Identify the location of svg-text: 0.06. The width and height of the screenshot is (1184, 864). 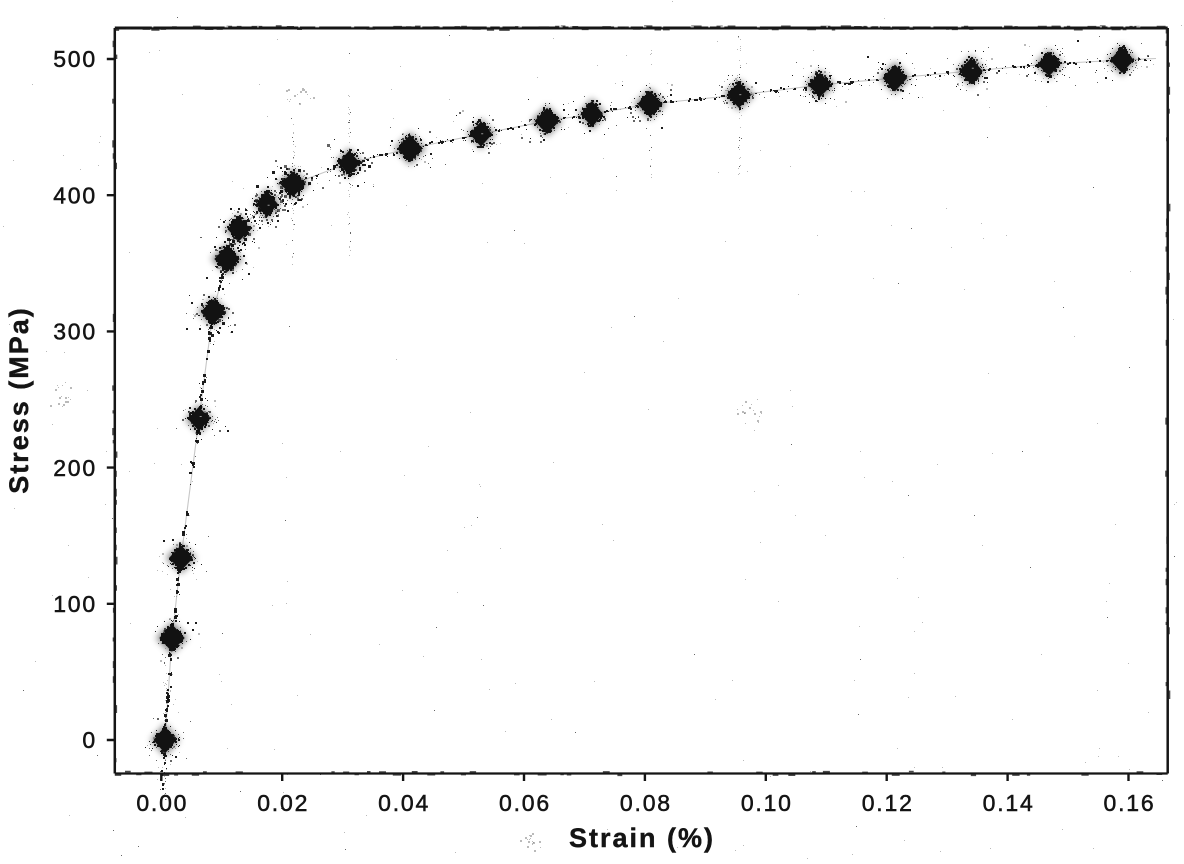
(525, 803).